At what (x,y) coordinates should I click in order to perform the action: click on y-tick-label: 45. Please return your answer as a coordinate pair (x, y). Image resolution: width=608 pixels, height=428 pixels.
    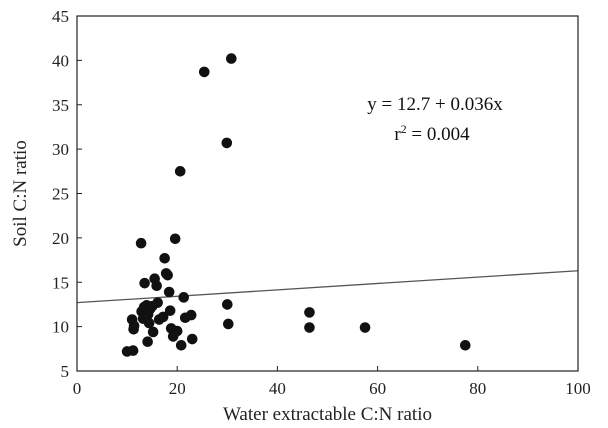
    Looking at the image, I should click on (60, 16).